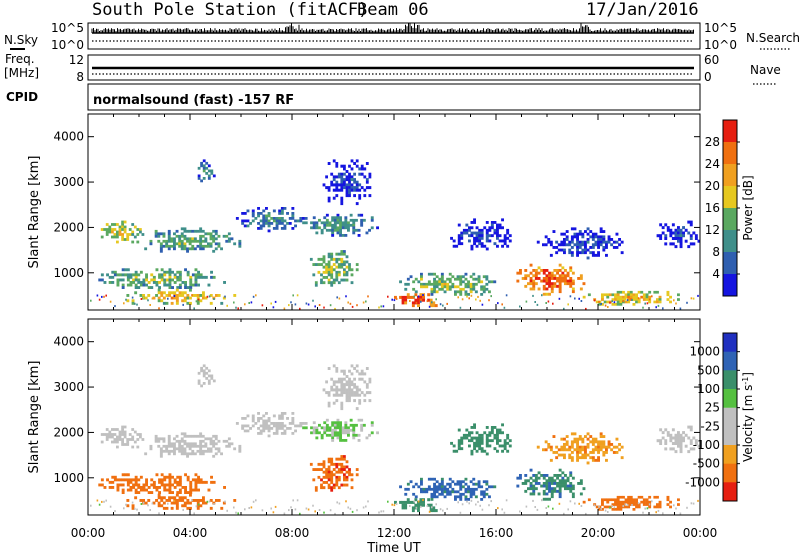 Image resolution: width=800 pixels, height=554 pixels. Describe the element at coordinates (80, 77) in the screenshot. I see `freq-axis-bottom: 8` at that location.